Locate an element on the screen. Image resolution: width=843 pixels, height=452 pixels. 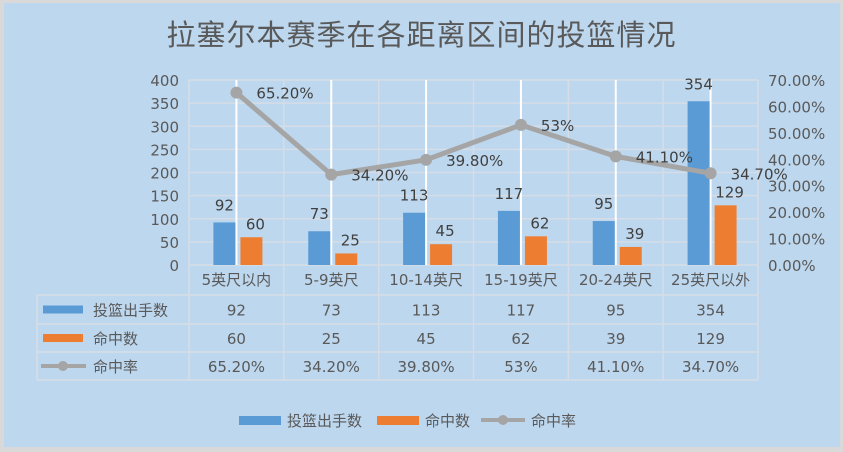
data-label-rate: 34.20% is located at coordinates (379, 176).